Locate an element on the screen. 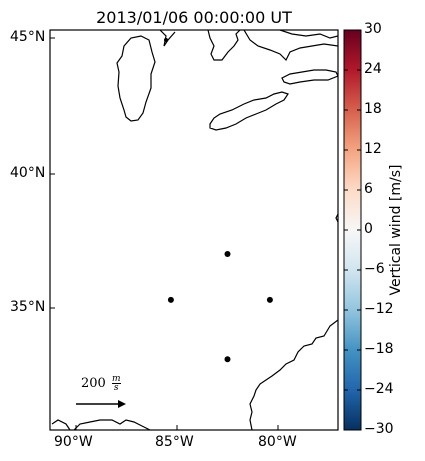 The width and height of the screenshot is (425, 461). scale-arrow is located at coordinates (101, 404).